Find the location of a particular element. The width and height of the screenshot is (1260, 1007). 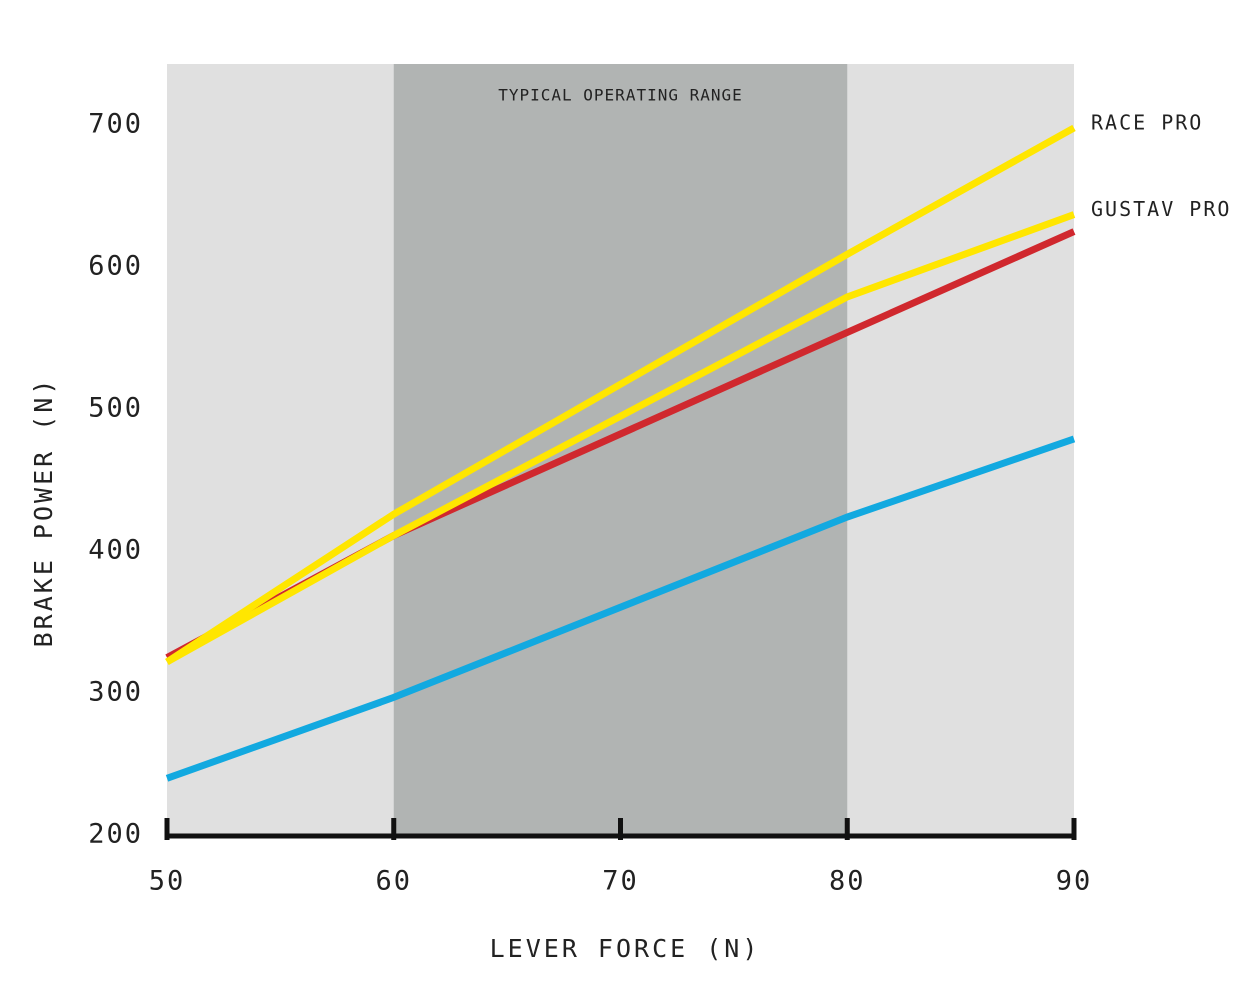

y-tick-label: 500 is located at coordinates (115, 407).